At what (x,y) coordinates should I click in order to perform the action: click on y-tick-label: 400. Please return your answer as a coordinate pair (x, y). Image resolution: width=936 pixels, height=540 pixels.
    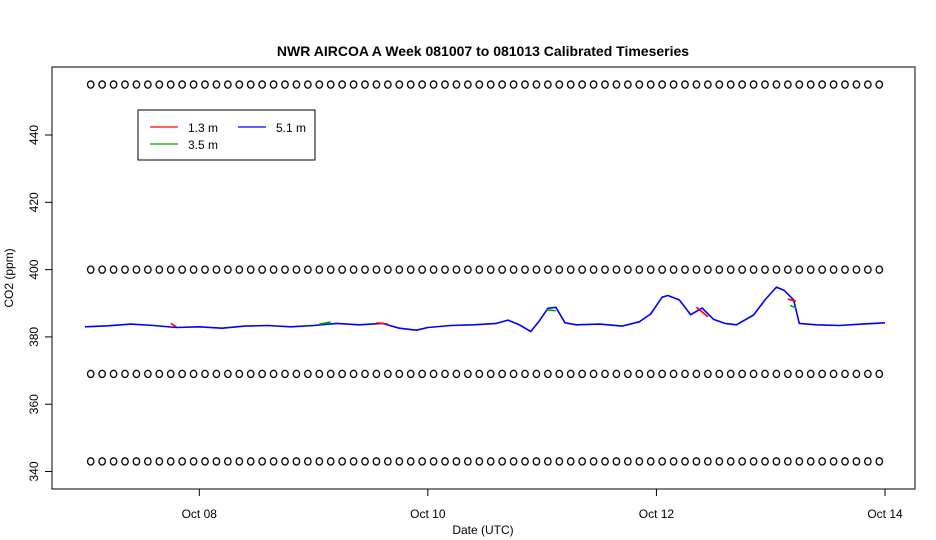
    Looking at the image, I should click on (34, 269).